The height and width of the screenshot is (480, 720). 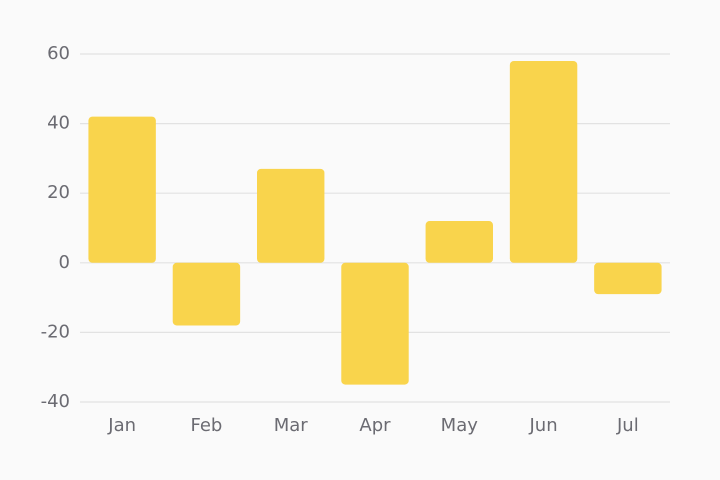 What do you see at coordinates (55, 401) in the screenshot?
I see `y-tick-label: -40` at bounding box center [55, 401].